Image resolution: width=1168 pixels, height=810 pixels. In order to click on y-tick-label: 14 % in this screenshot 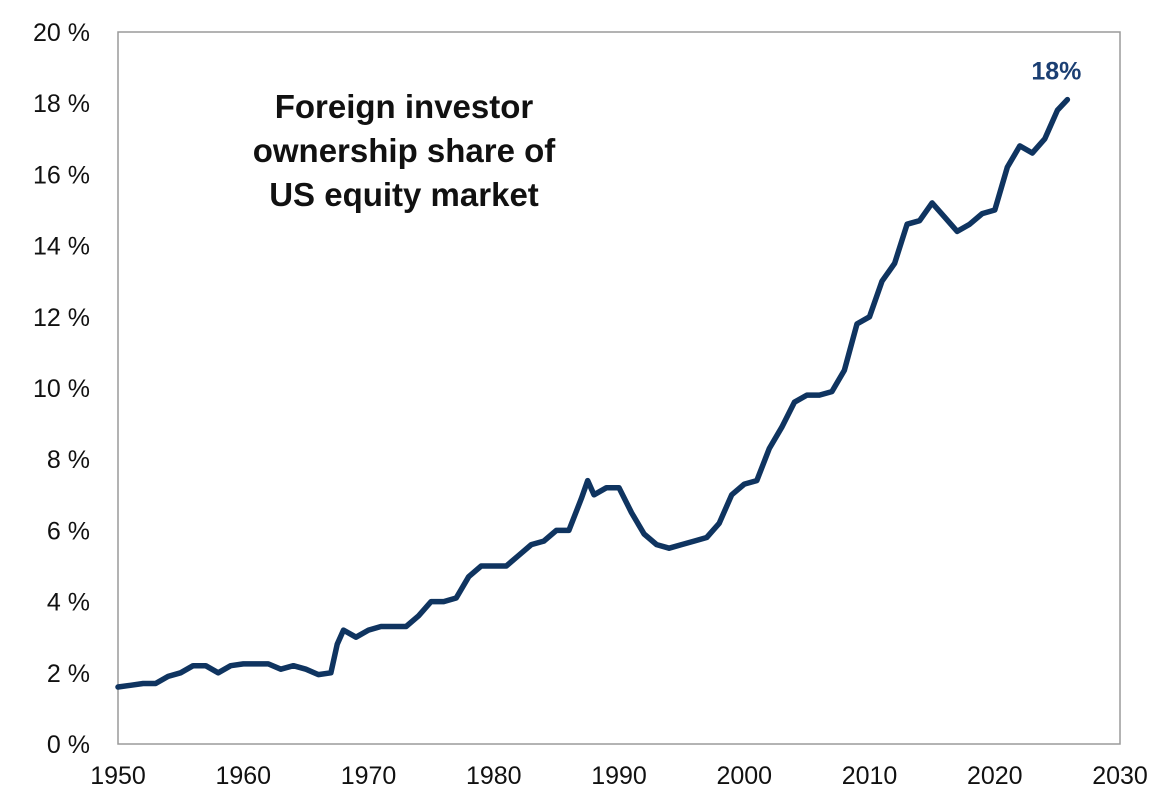, I will do `click(61, 247)`.